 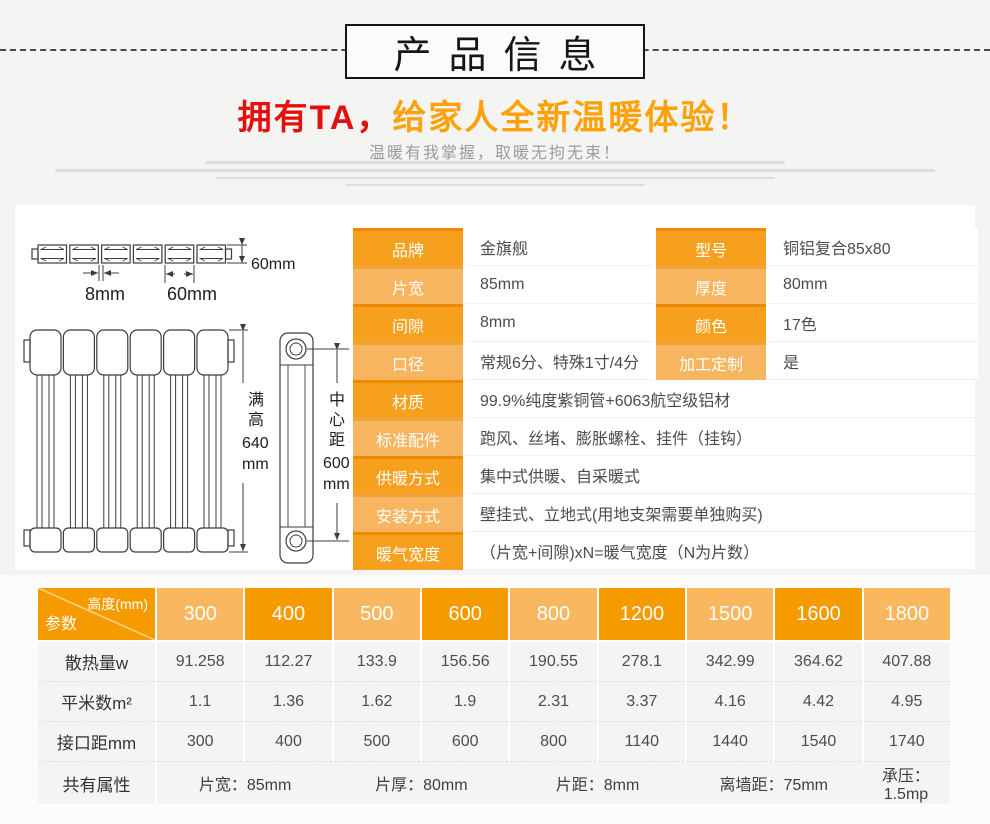 I want to click on table-cell: 156.56, so click(x=465, y=662).